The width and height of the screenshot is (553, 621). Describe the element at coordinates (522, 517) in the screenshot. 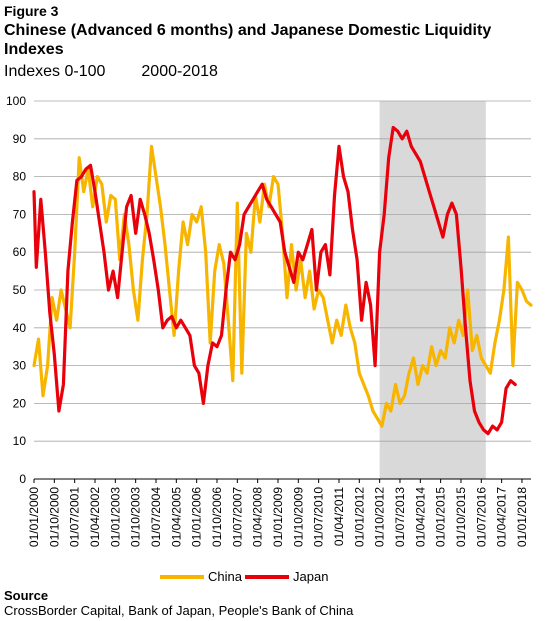

I see `x-tick-label: 01/01/2018` at that location.